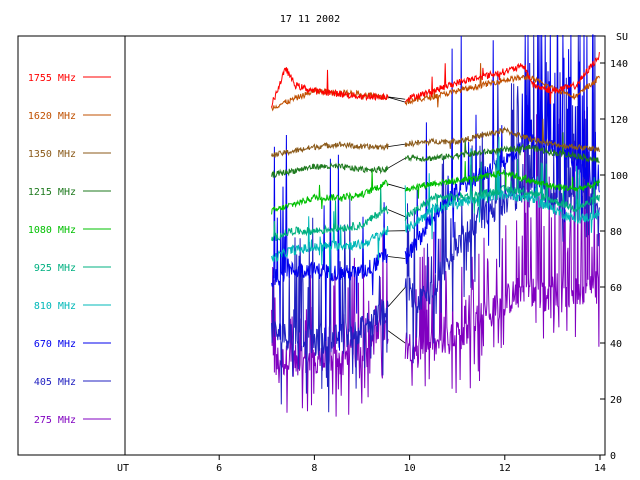  Describe the element at coordinates (219, 468) in the screenshot. I see `x-tick-label: 6` at that location.